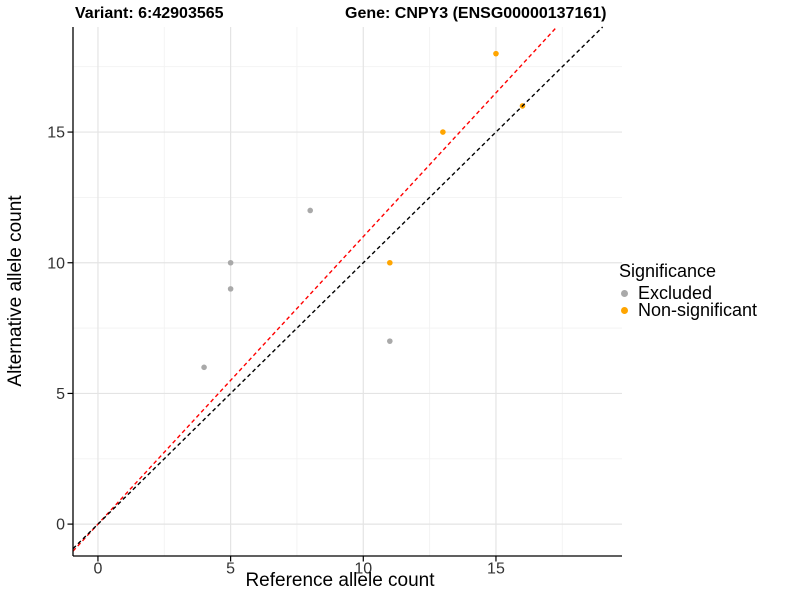  I want to click on legend-label-excluded: Excluded, so click(675, 293).